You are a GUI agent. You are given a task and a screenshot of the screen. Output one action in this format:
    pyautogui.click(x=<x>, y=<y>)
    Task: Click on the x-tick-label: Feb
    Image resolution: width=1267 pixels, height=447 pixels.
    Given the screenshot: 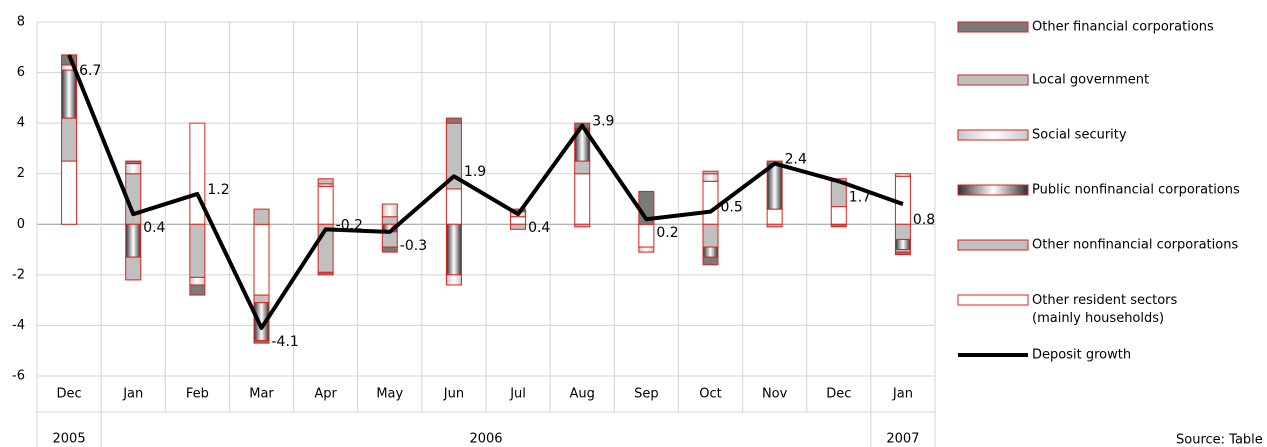 What is the action you would take?
    pyautogui.click(x=197, y=394)
    